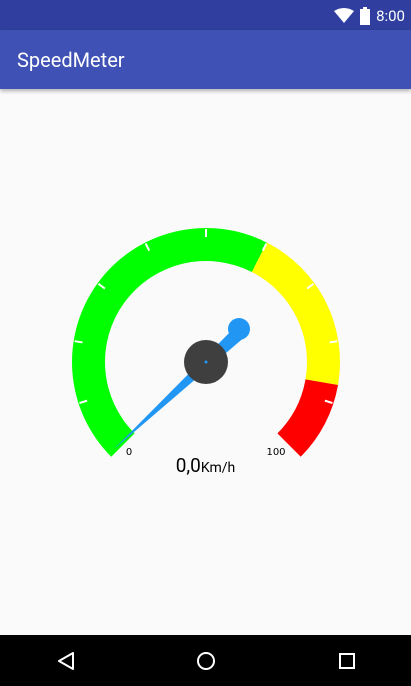 The height and width of the screenshot is (686, 411). I want to click on app-title: SpeedMeter, so click(71, 60).